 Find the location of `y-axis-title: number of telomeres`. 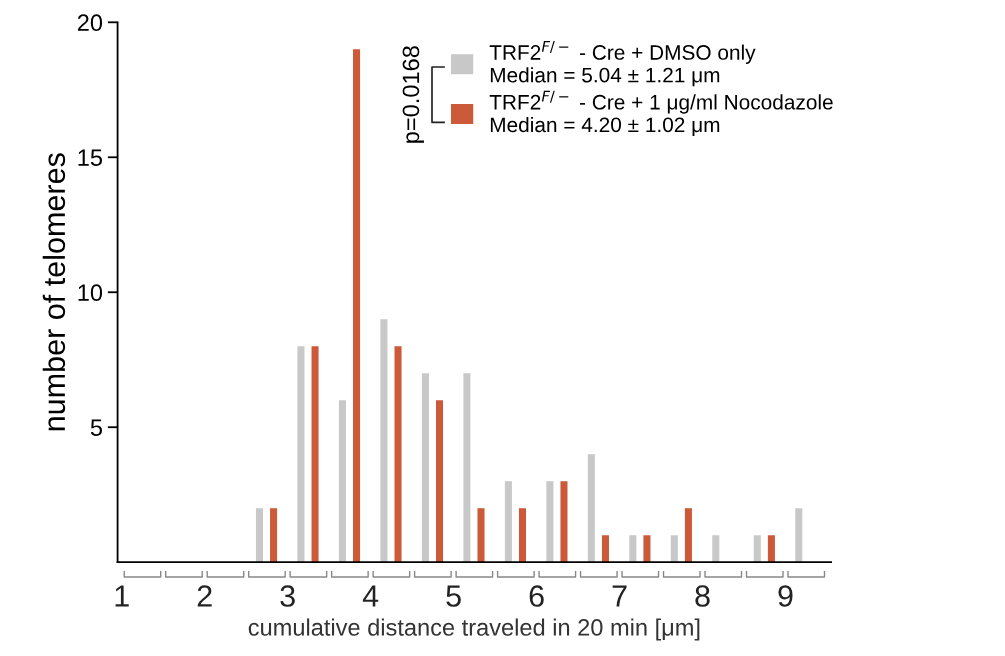

y-axis-title: number of telomeres is located at coordinates (54, 292).